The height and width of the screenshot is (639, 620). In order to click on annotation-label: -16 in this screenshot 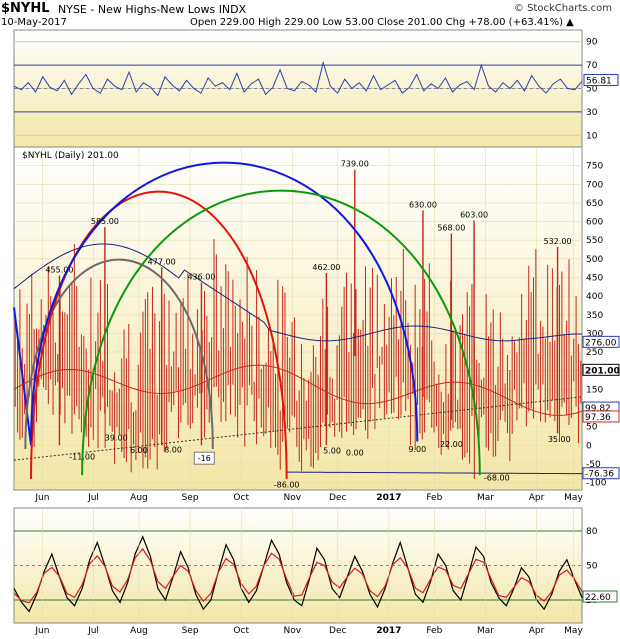, I will do `click(204, 458)`.